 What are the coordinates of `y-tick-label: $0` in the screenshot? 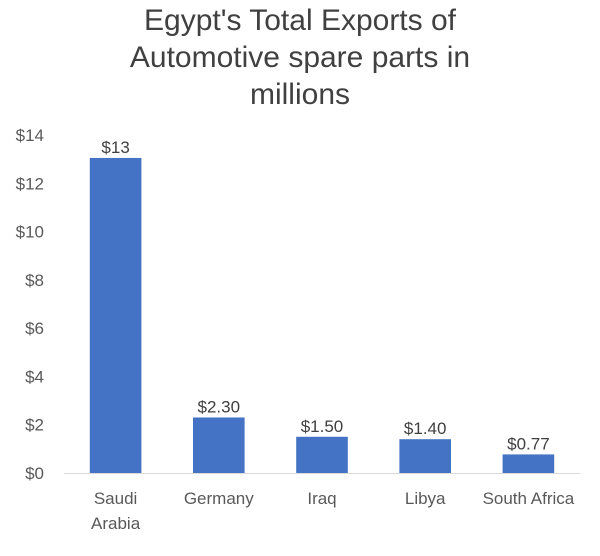 It's located at (34, 473).